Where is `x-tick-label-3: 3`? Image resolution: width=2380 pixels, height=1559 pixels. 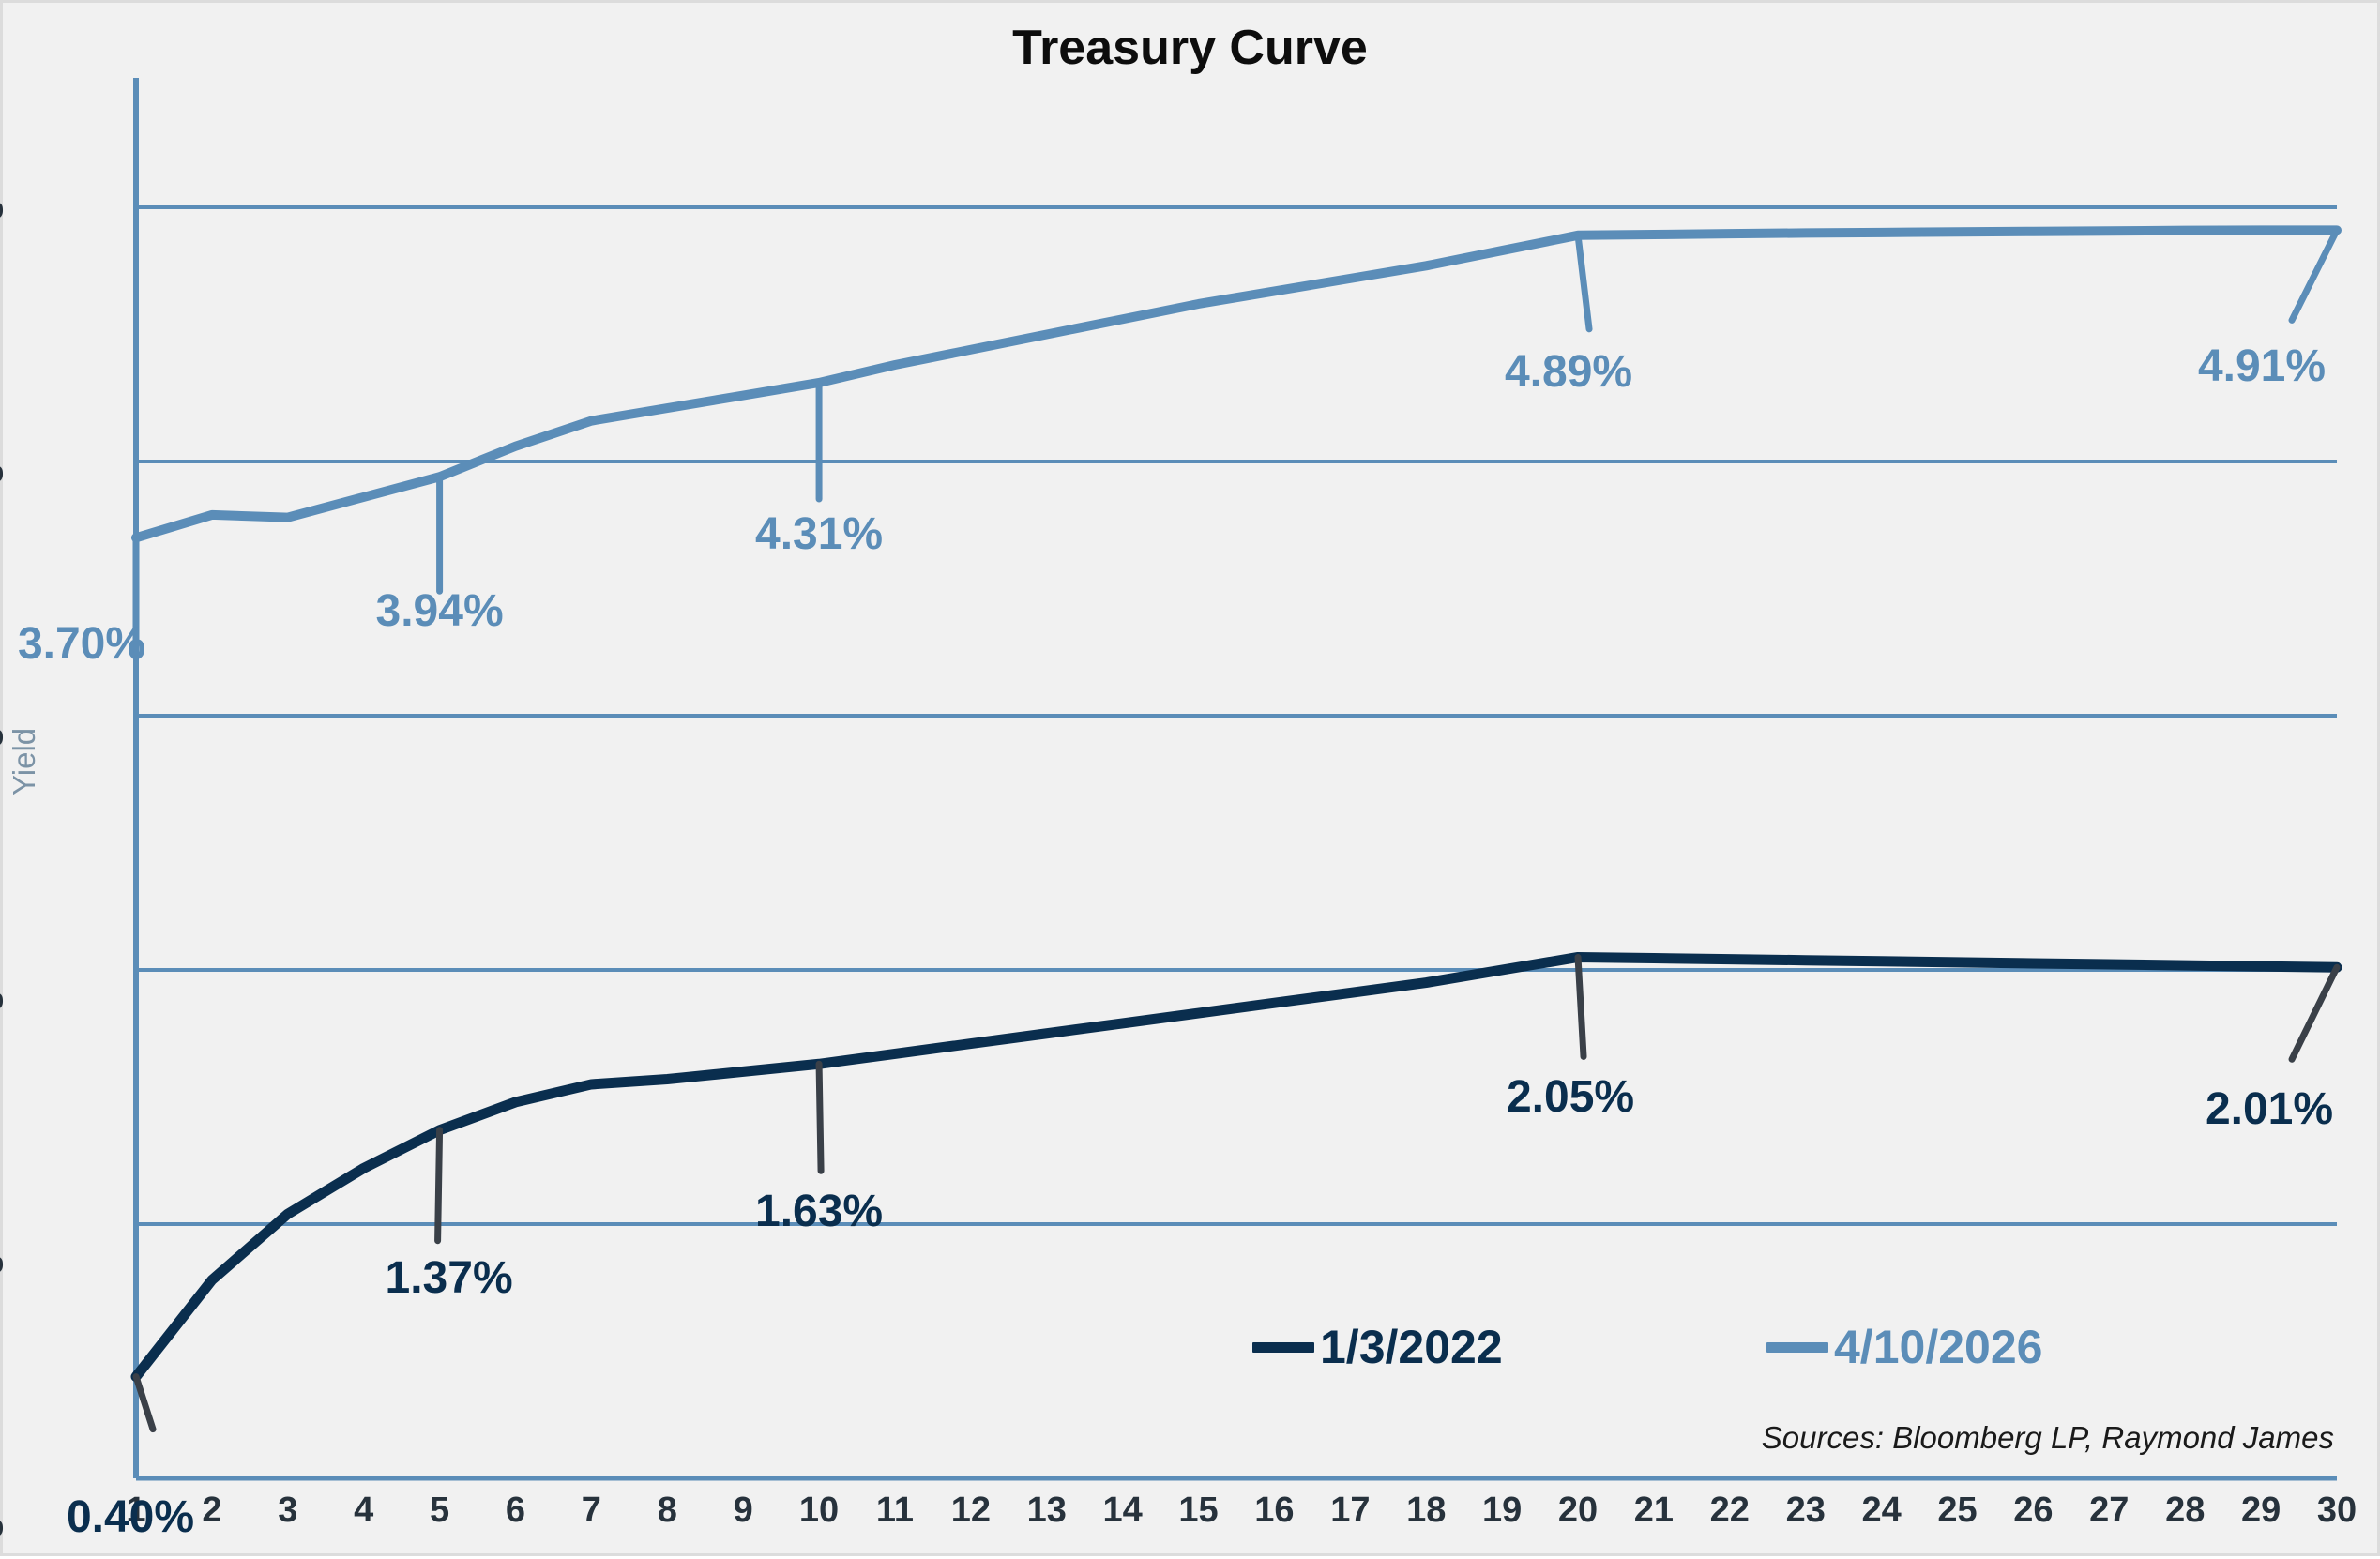 x-tick-label-3: 3 is located at coordinates (288, 1510).